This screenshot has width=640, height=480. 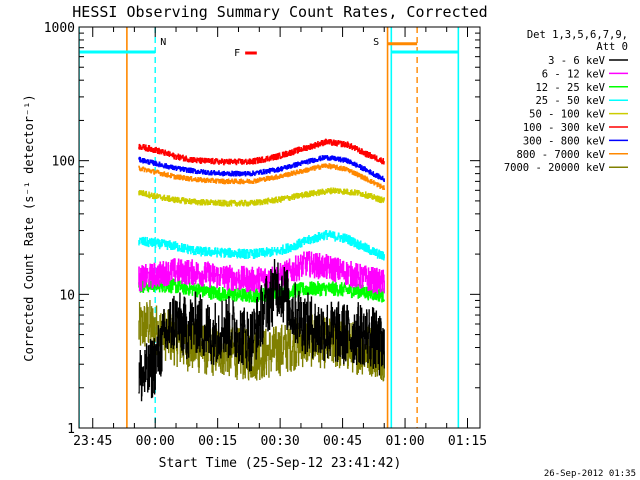 I want to click on y-tick-label: 1000, so click(x=59, y=28).